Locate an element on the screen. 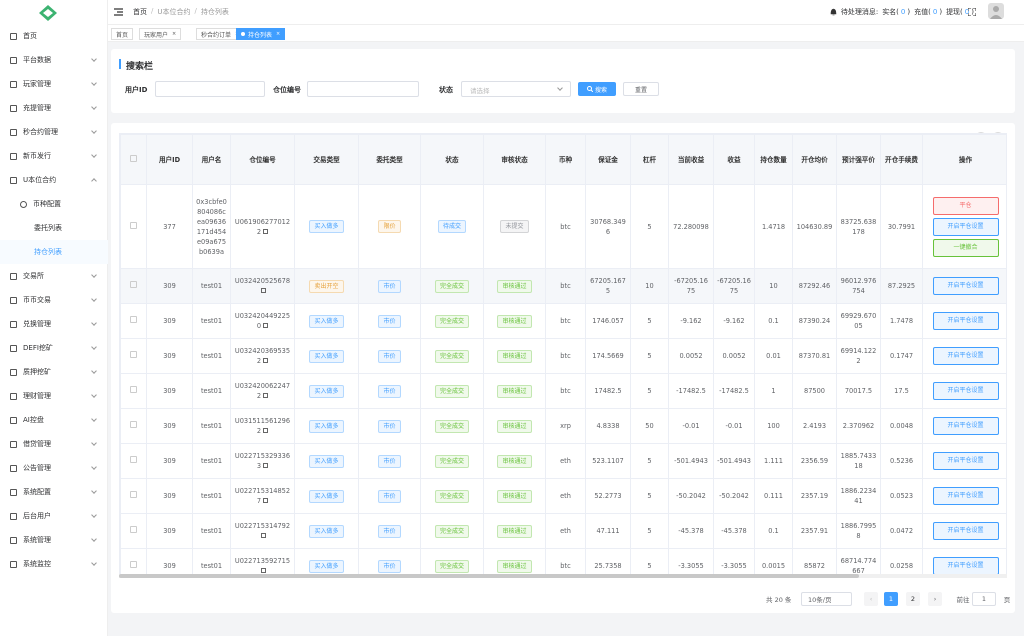 Image resolution: width=1024 pixels, height=636 pixels. cell: eth is located at coordinates (565, 461).